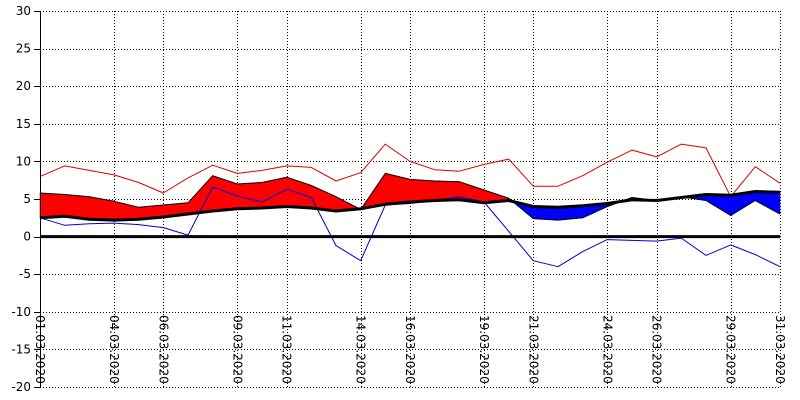 The image size is (800, 400). What do you see at coordinates (37, 199) in the screenshot?
I see `axes` at bounding box center [37, 199].